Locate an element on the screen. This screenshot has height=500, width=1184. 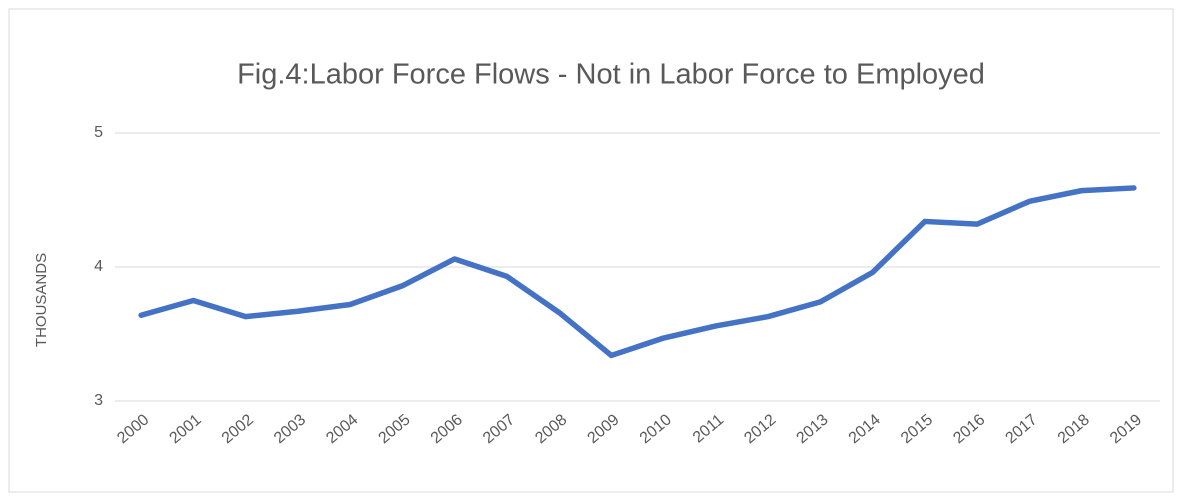
y-axis-title: THOUSANDS is located at coordinates (41, 300).